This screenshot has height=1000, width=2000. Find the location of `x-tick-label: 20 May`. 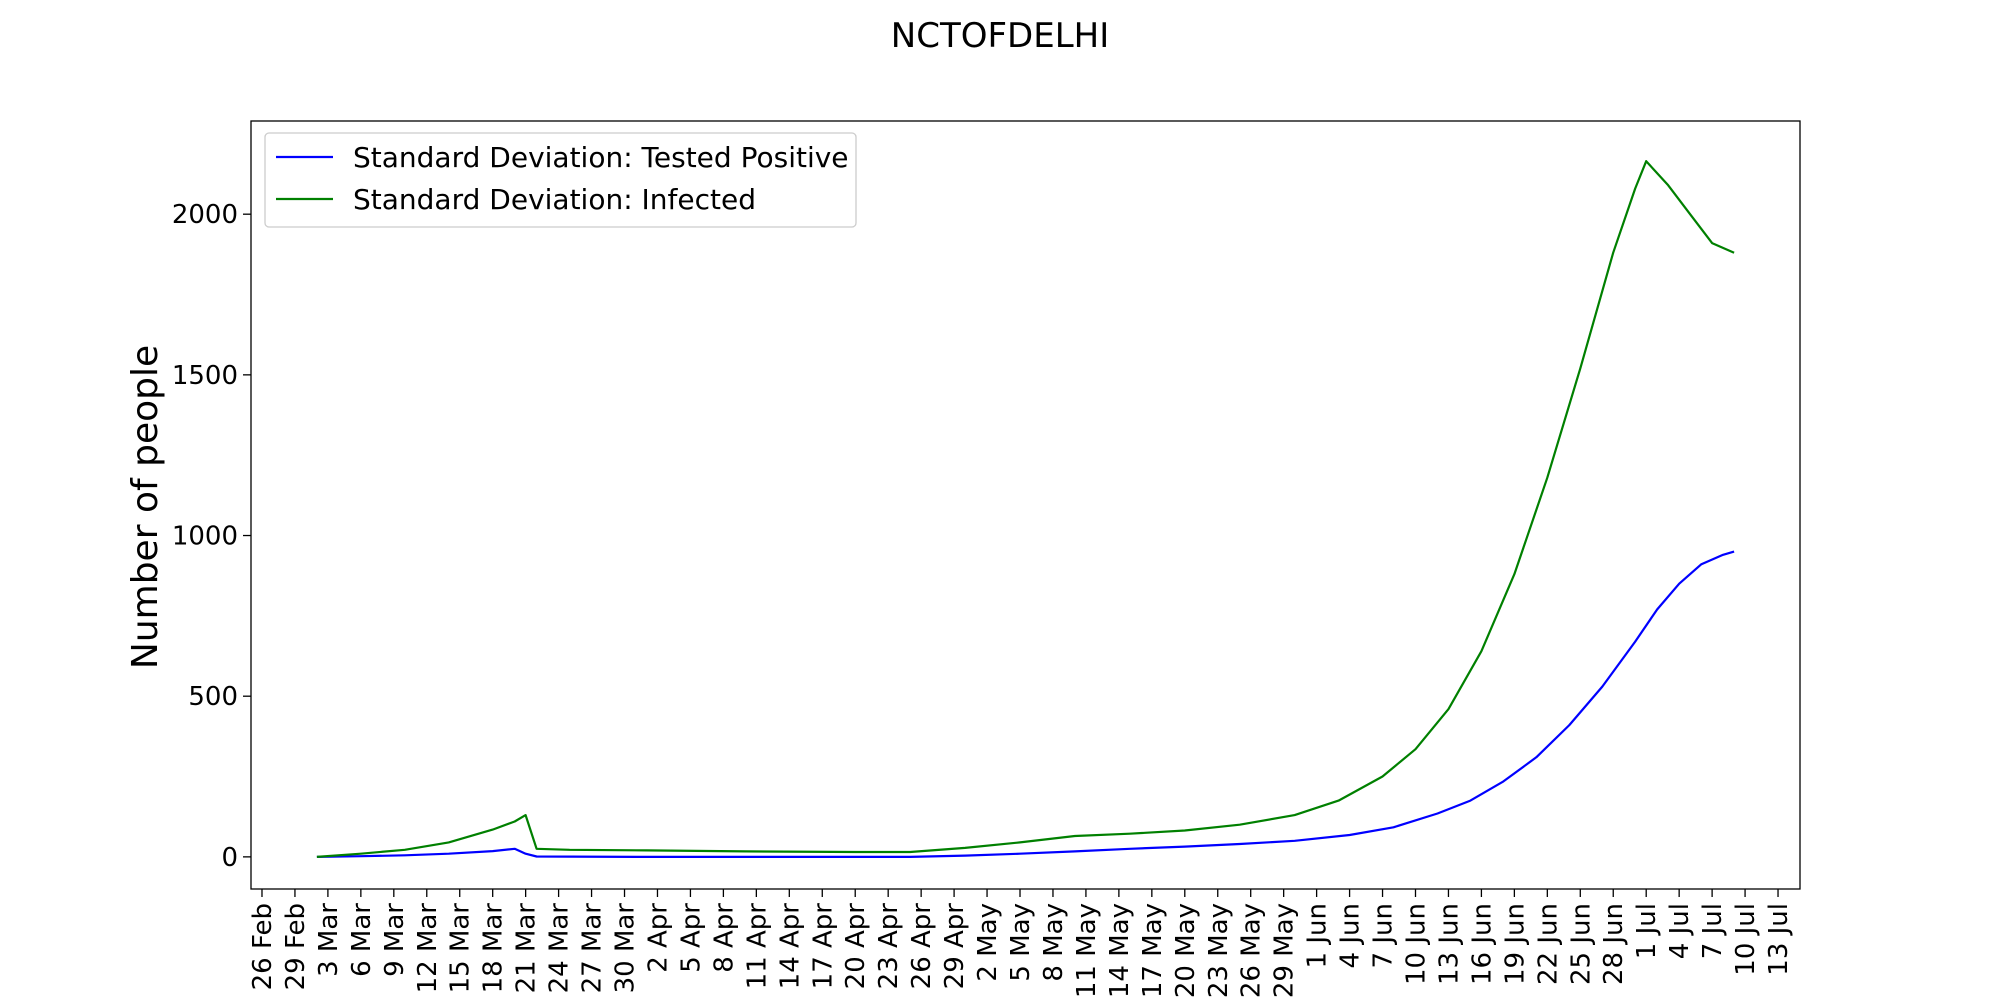

x-tick-label: 20 May is located at coordinates (1186, 950).